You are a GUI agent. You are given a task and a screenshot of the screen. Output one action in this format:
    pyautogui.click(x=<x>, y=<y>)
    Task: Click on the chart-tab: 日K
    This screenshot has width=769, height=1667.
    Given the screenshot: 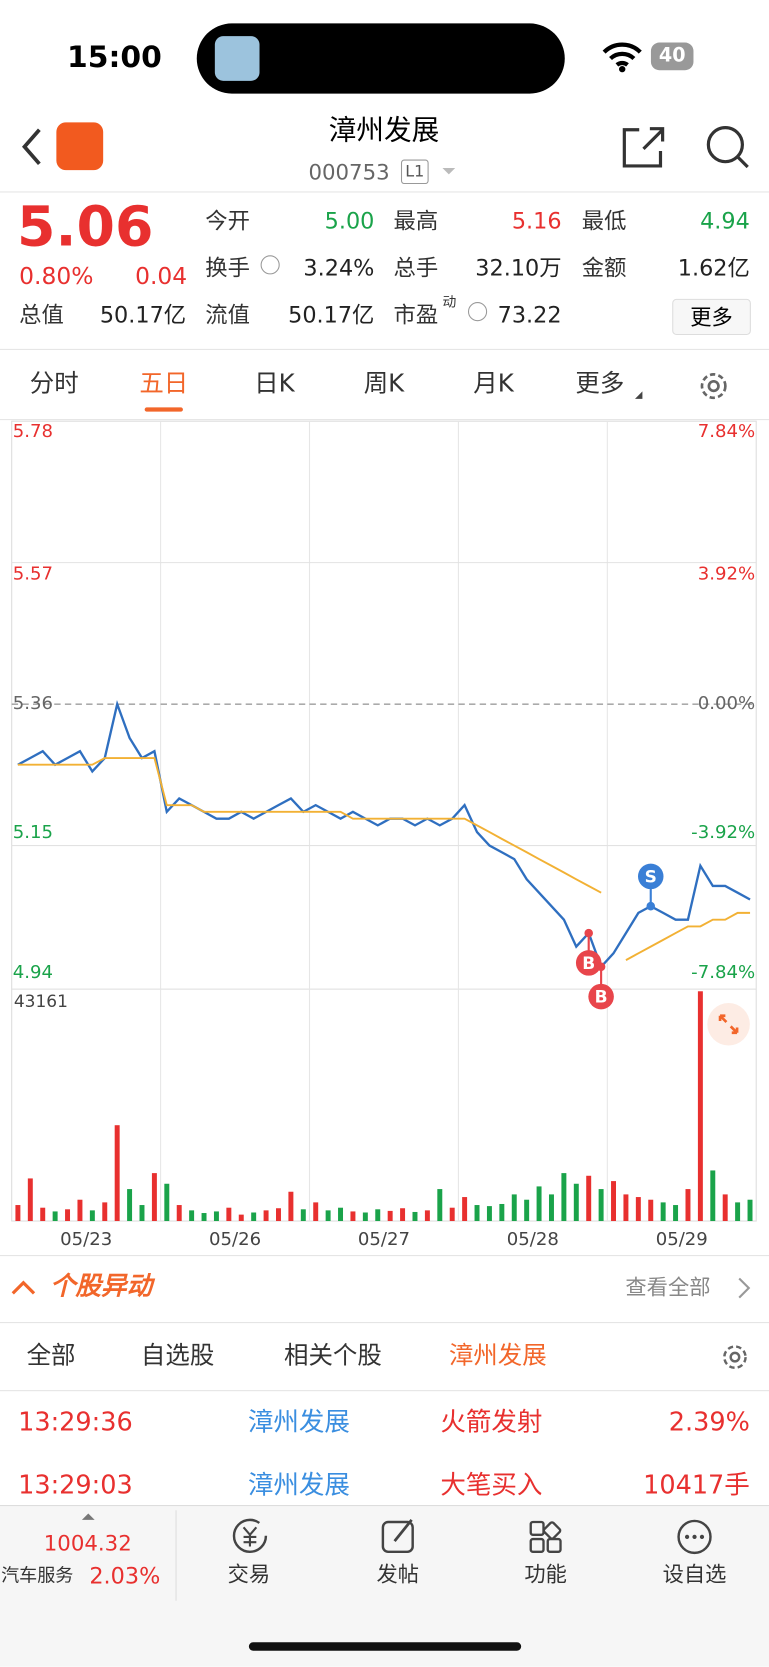 What is the action you would take?
    pyautogui.click(x=274, y=384)
    